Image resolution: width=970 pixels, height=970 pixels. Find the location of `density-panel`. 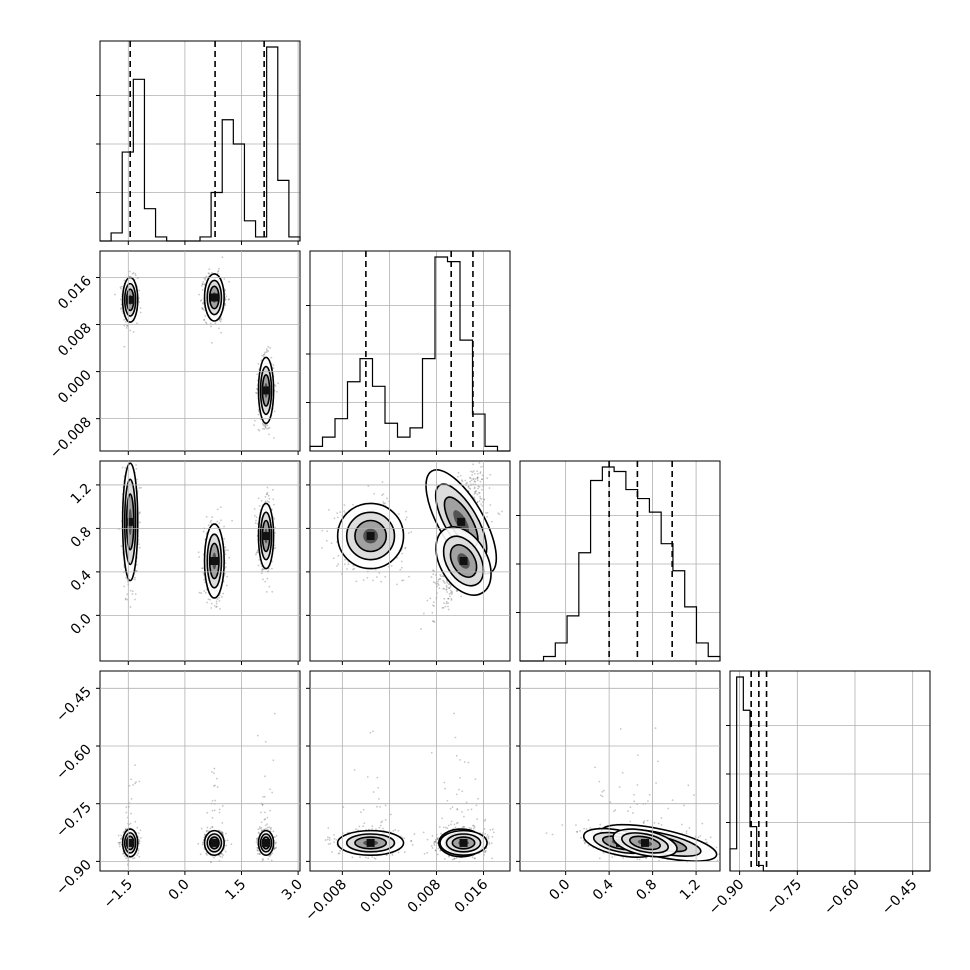

density-panel is located at coordinates (200, 351).